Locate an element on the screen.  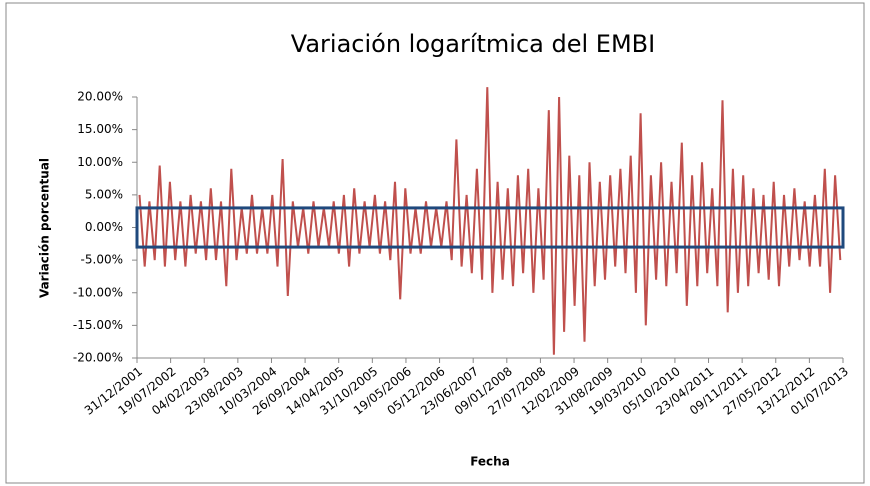
highlight-band is located at coordinates (490, 227).